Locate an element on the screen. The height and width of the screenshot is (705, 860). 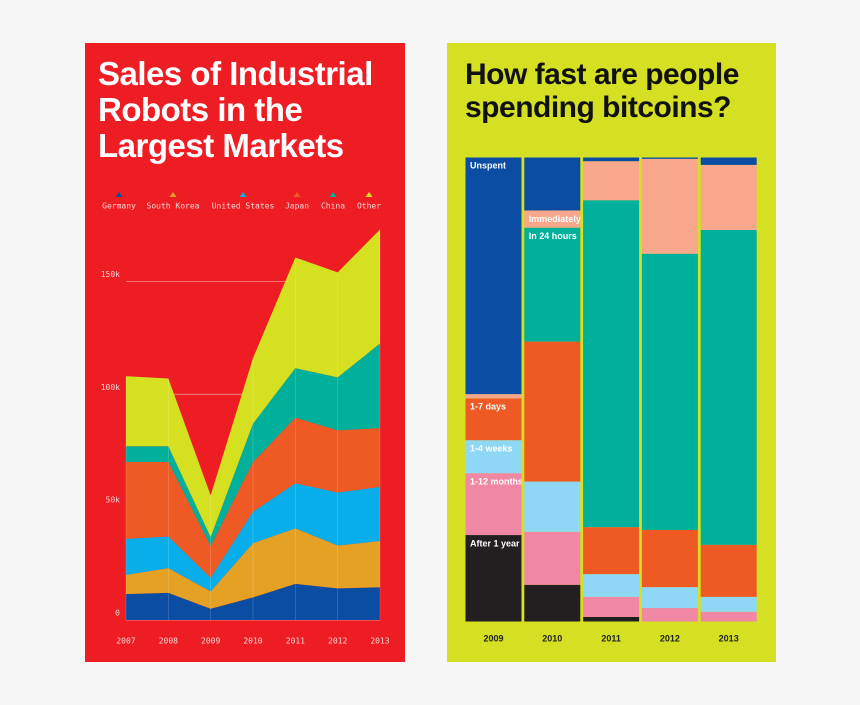
y-tick-label: 50k is located at coordinates (113, 500).